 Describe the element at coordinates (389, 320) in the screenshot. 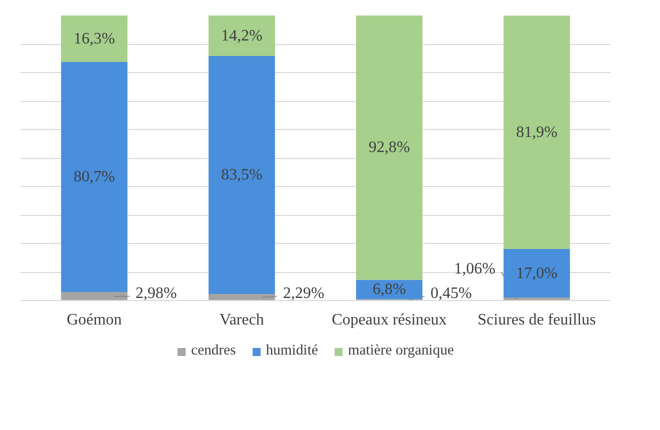

I see `x-tick-label: Copeaux résineux` at that location.